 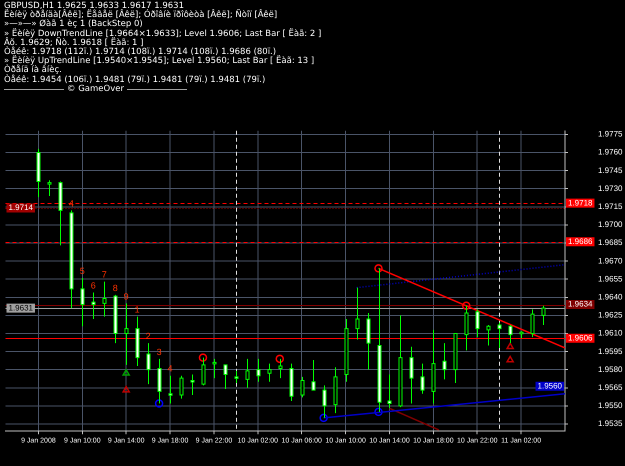 I want to click on y-tick-label: 1.9760, so click(x=611, y=152).